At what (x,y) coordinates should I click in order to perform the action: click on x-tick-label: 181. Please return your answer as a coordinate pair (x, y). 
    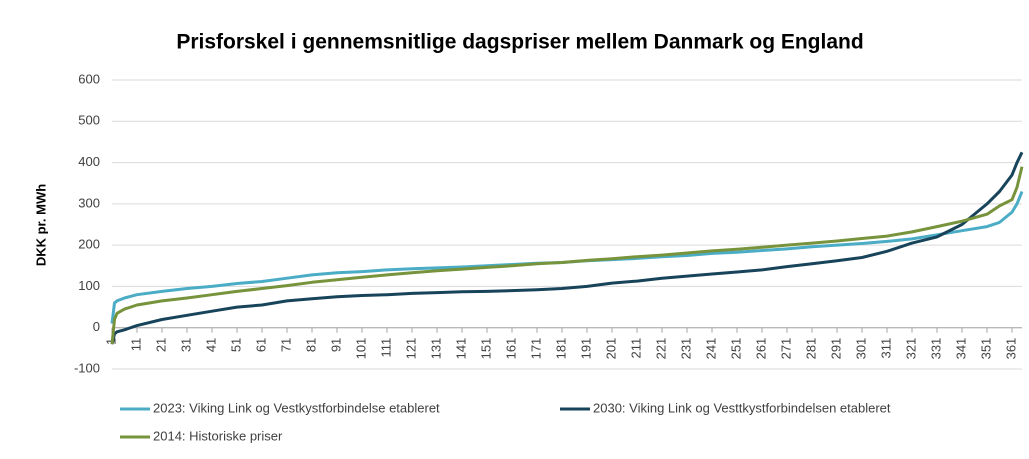
    Looking at the image, I should click on (560, 349).